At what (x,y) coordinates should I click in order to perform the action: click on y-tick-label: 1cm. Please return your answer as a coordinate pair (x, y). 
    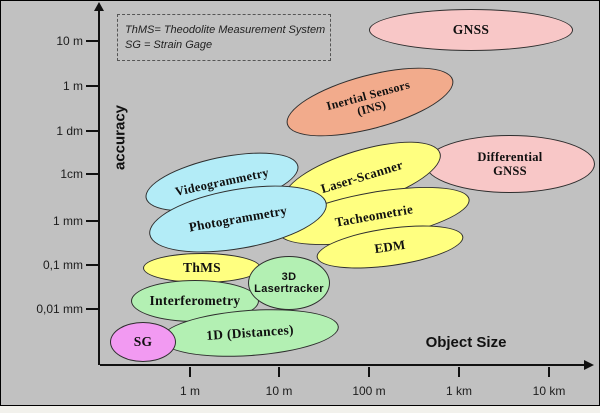
    Looking at the image, I should click on (71, 174).